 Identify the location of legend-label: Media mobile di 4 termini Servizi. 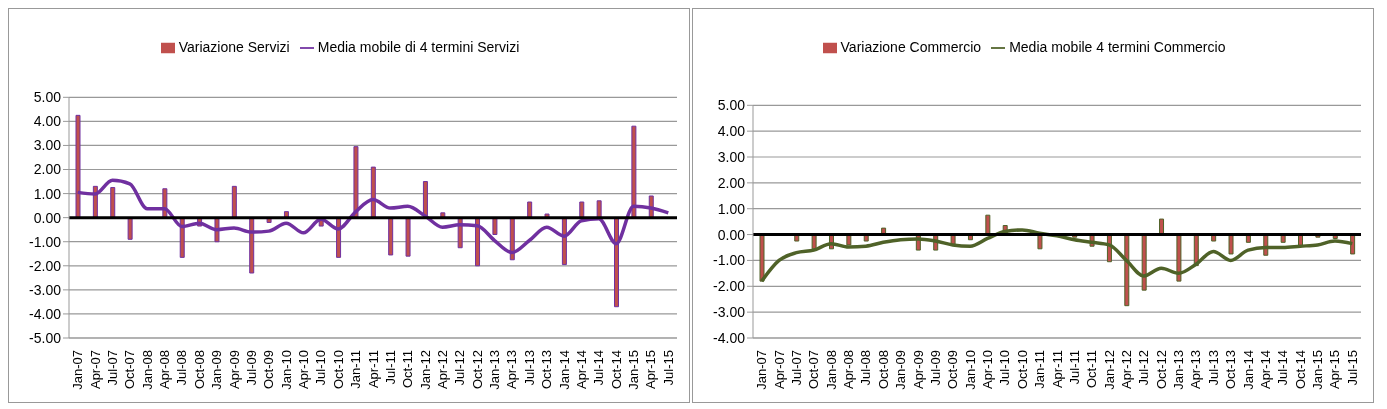
(418, 47).